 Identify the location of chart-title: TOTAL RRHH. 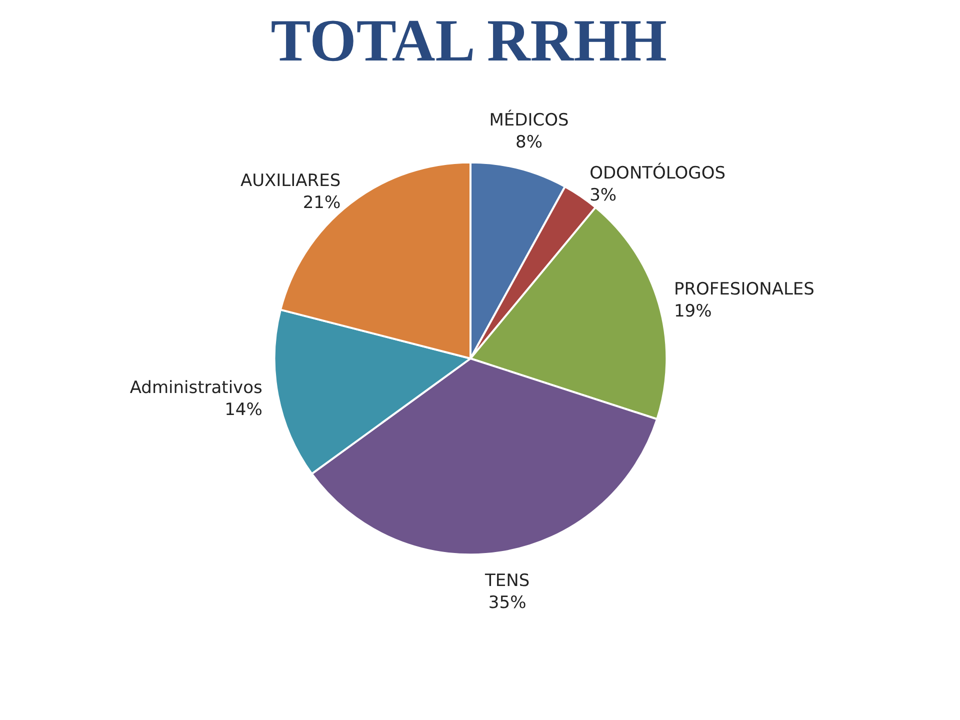
(468, 41).